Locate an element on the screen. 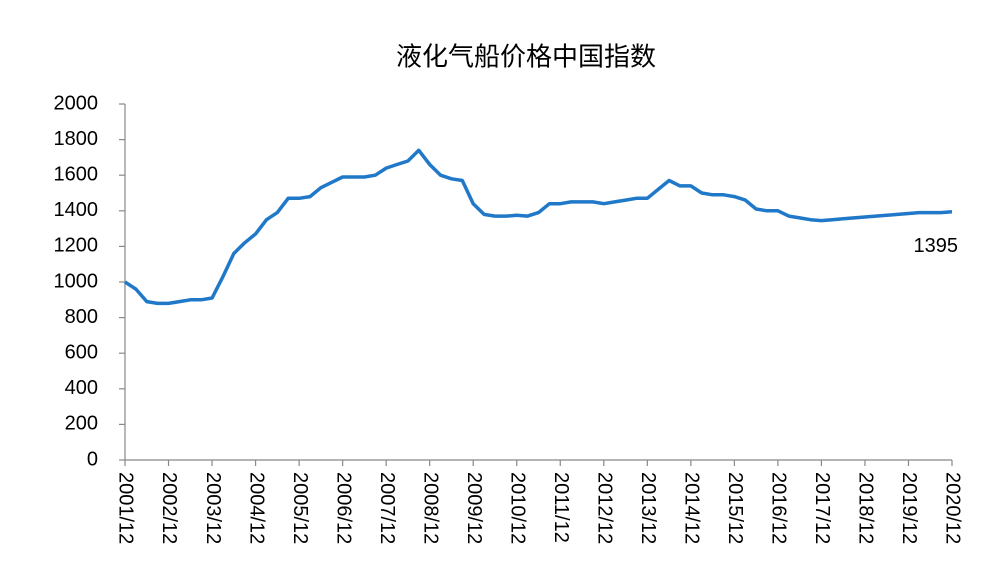 The height and width of the screenshot is (587, 1002). x-tick-label: 2006/12 is located at coordinates (343, 508).